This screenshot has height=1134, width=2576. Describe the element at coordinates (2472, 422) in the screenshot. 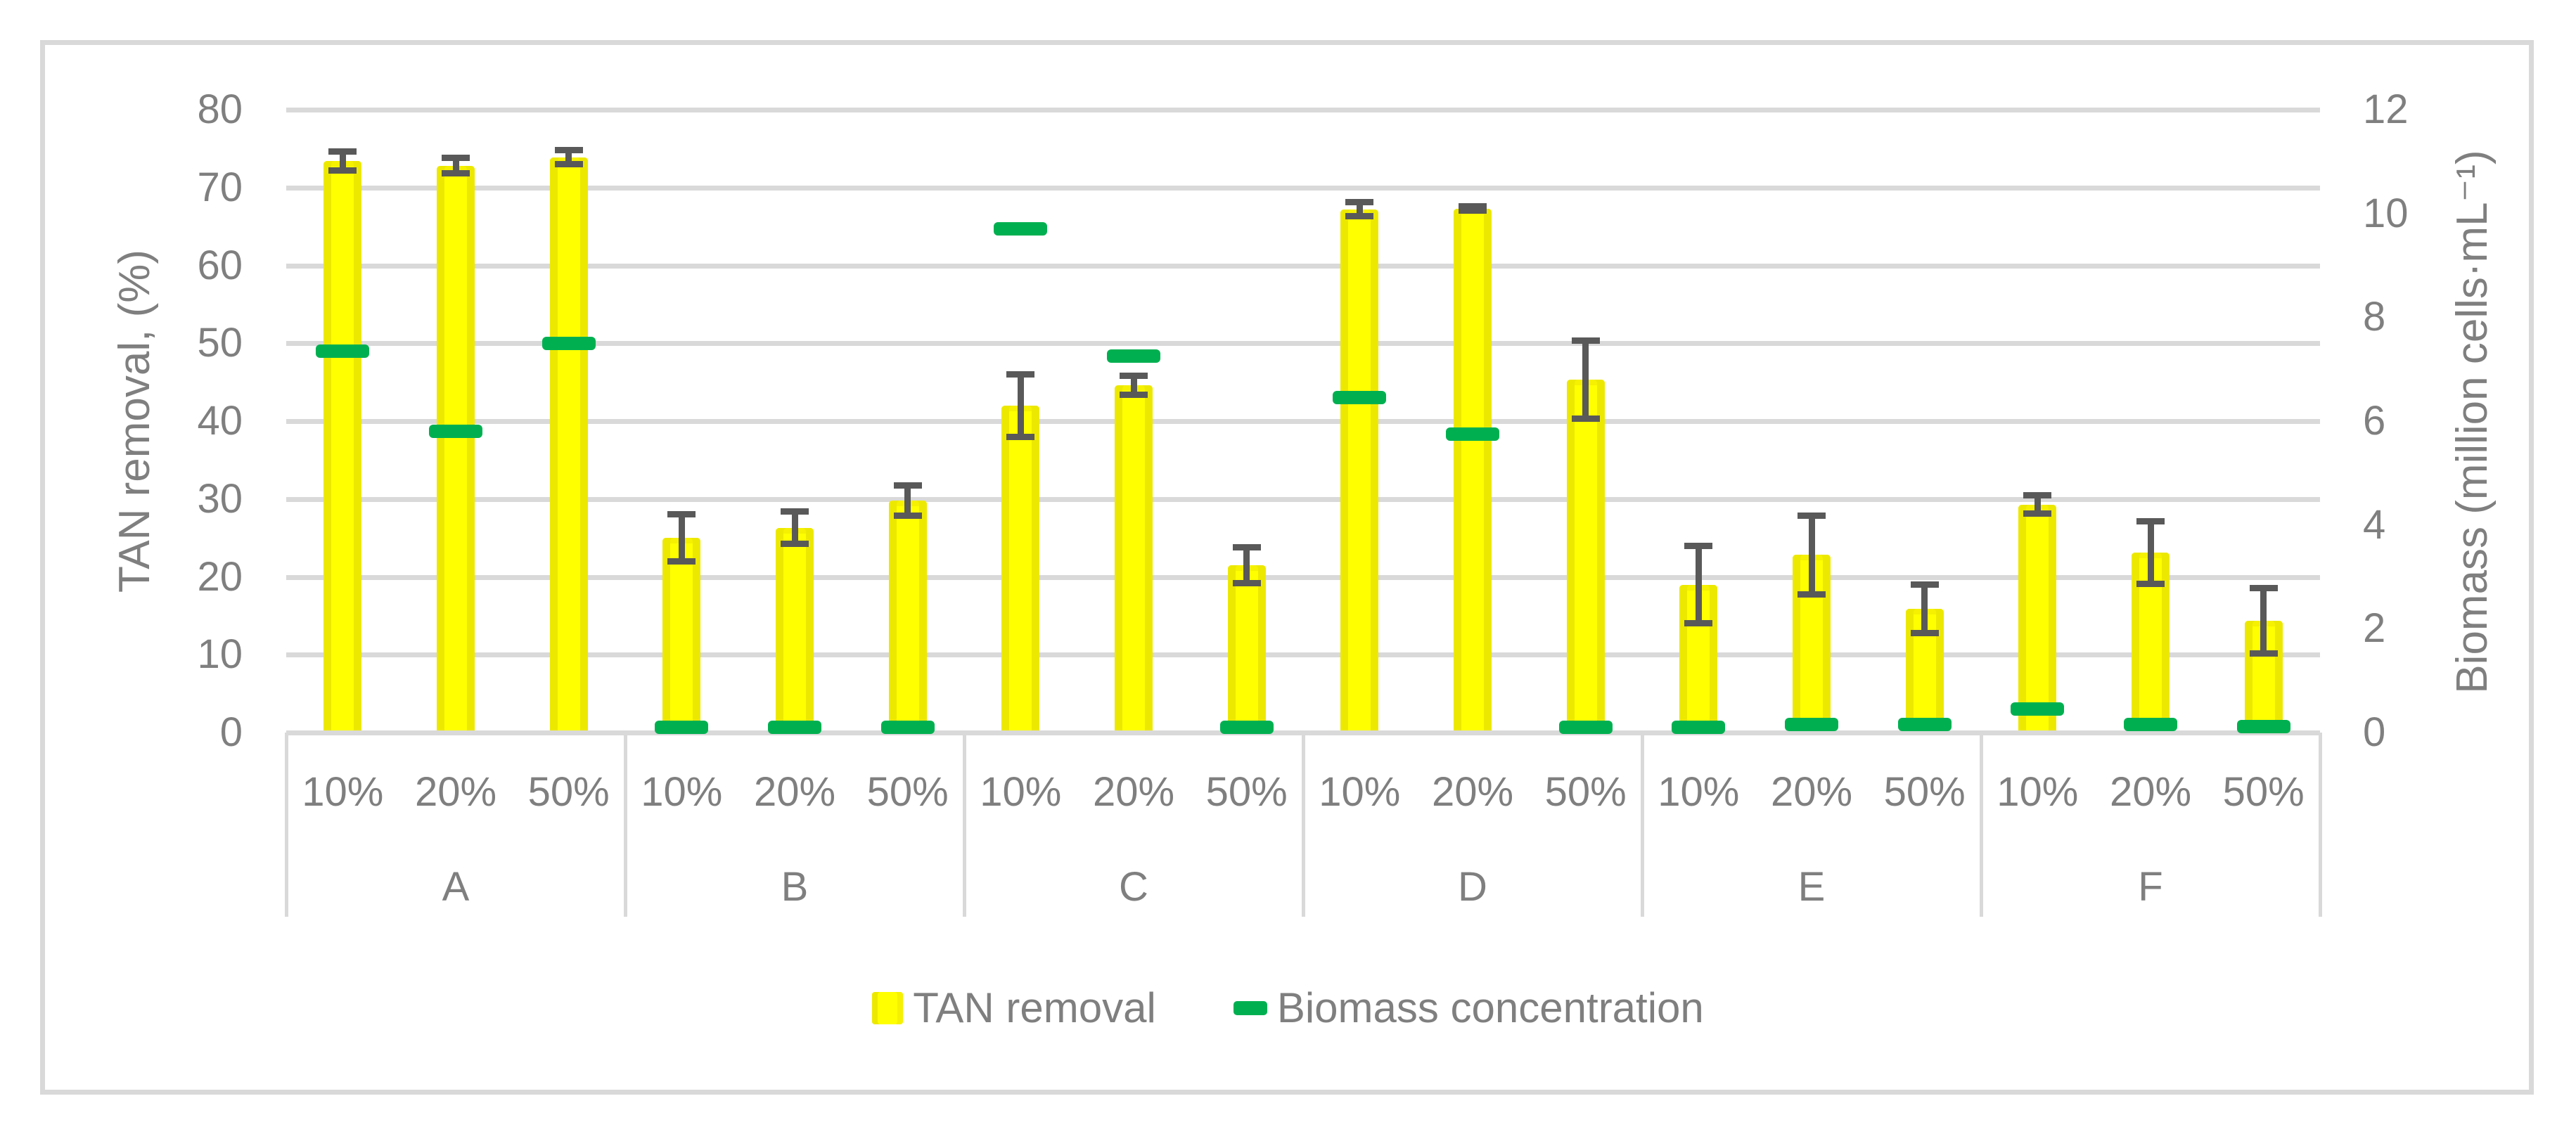

I see `right-axis-title: Biomass (million cells·mL⁻¹)` at that location.